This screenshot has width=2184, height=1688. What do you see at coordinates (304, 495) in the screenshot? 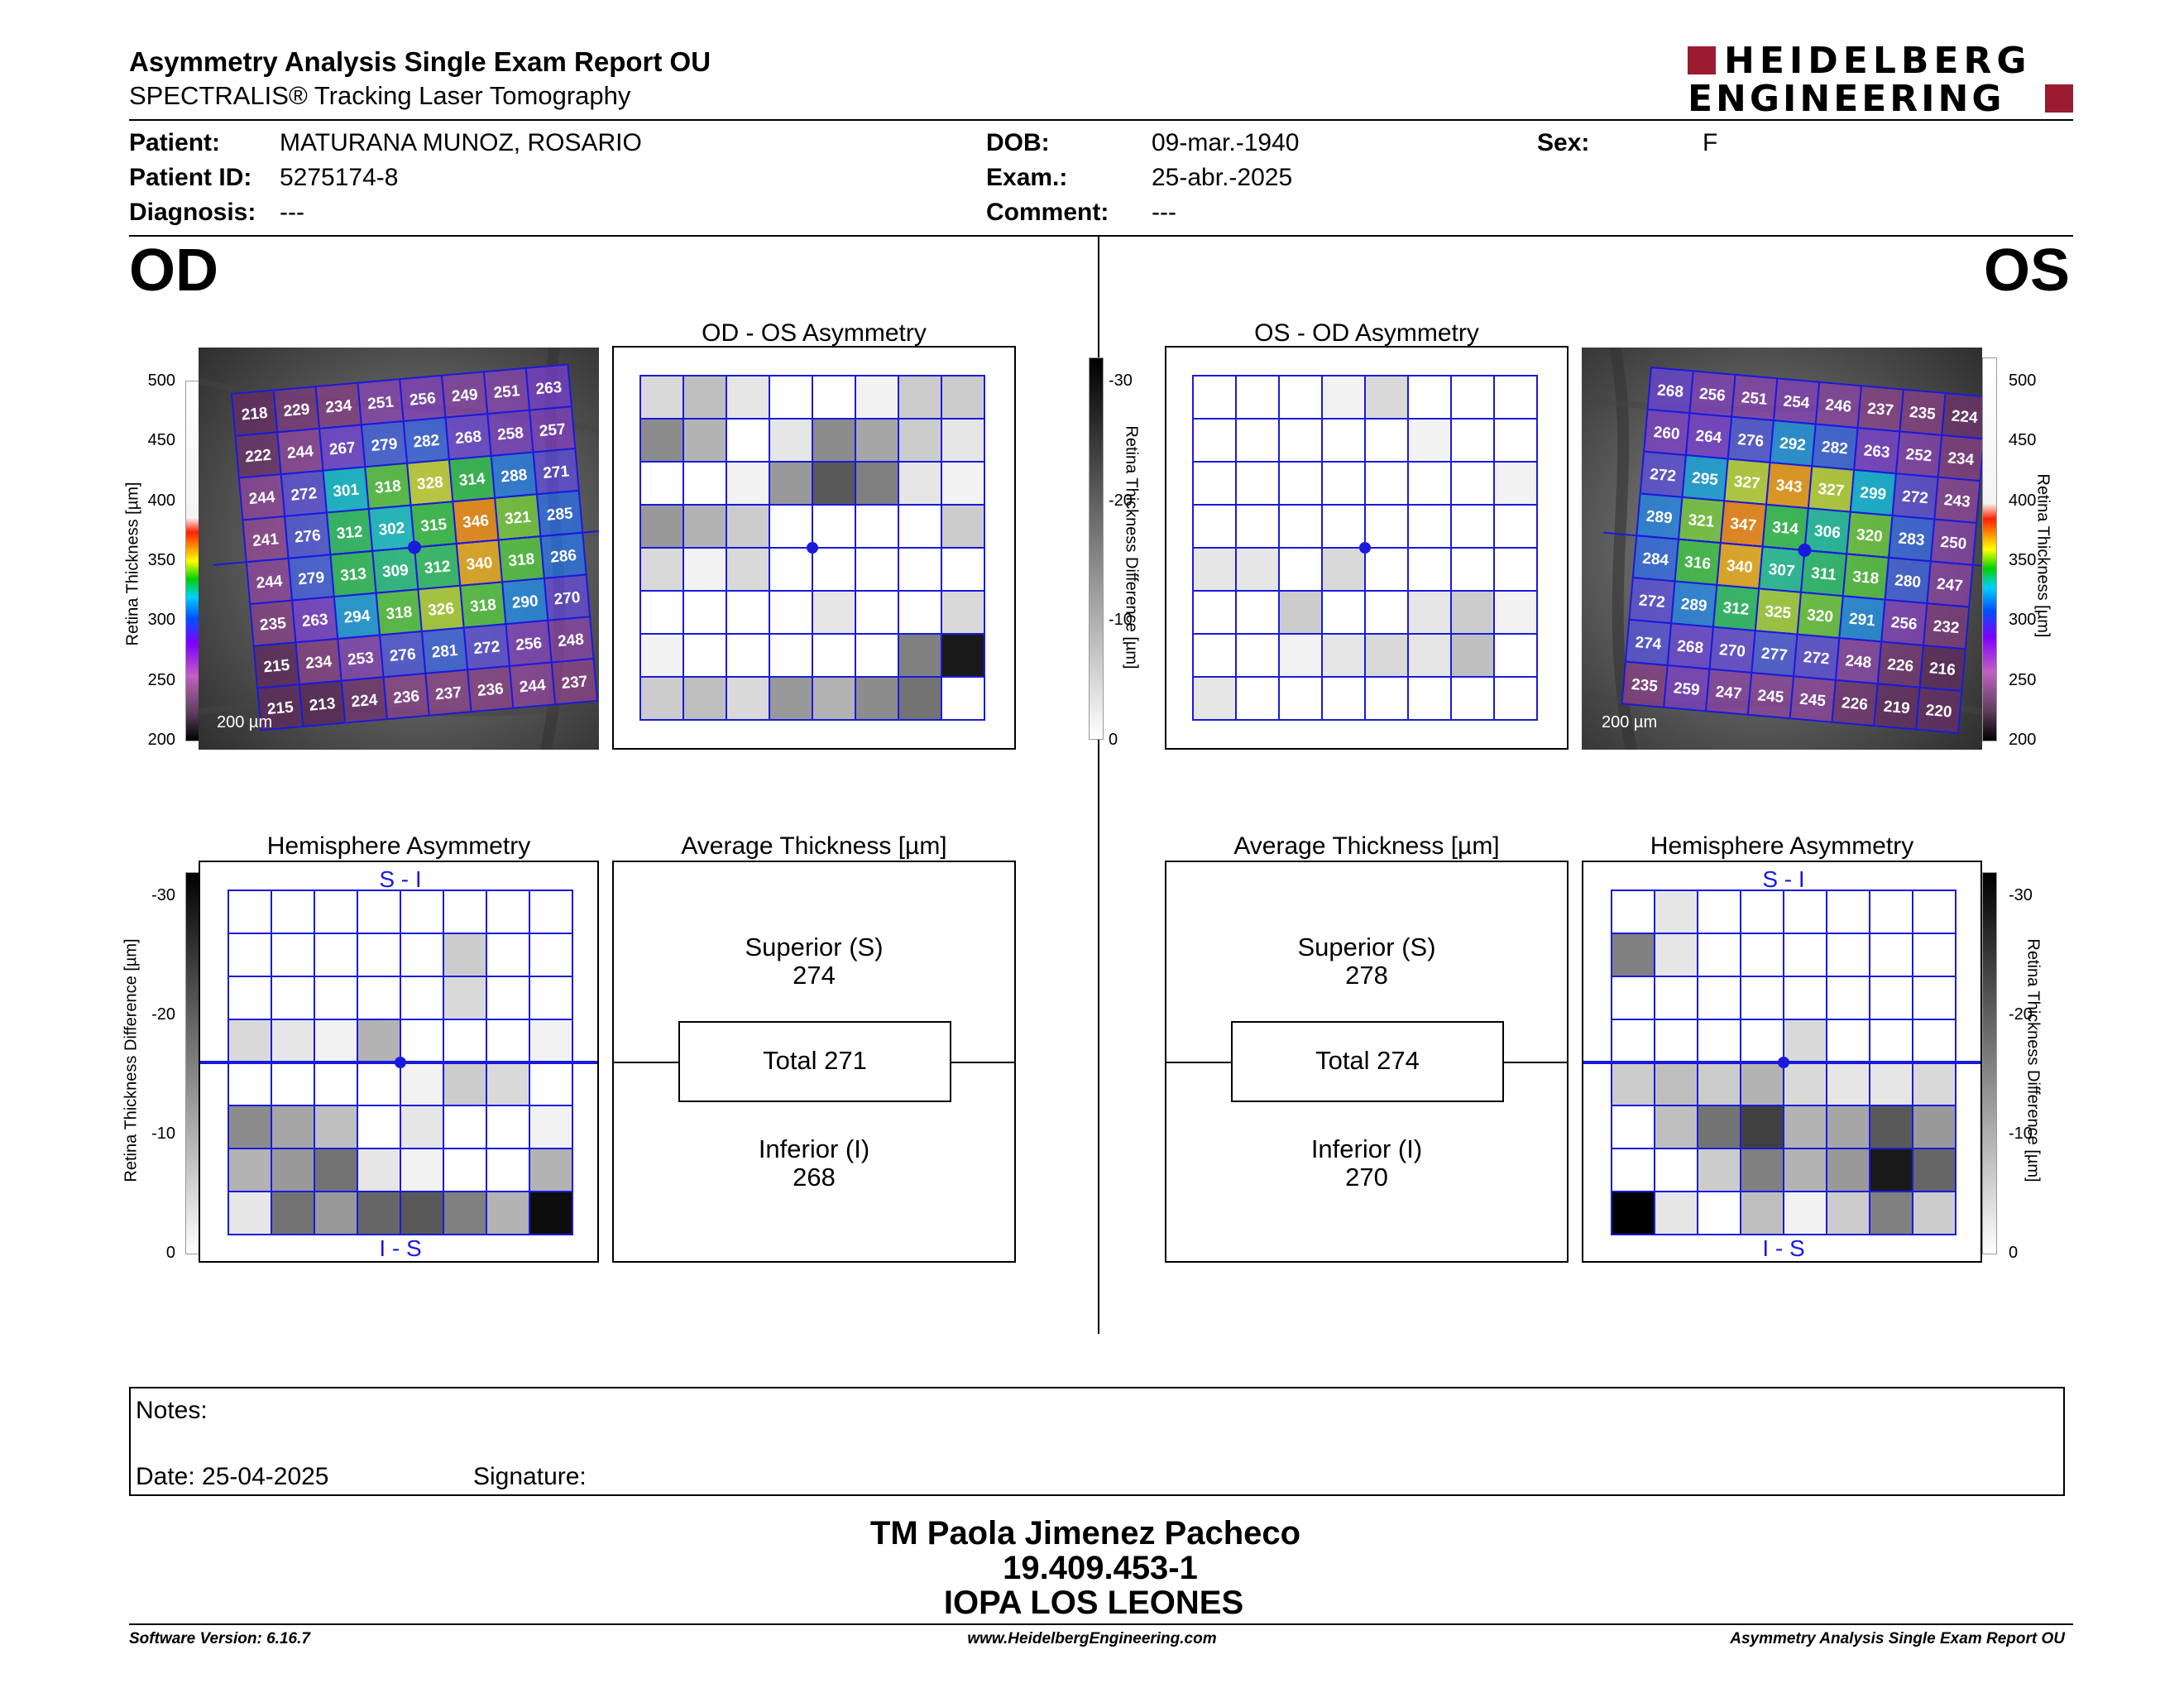
I see `od-thickness-value: 272` at bounding box center [304, 495].